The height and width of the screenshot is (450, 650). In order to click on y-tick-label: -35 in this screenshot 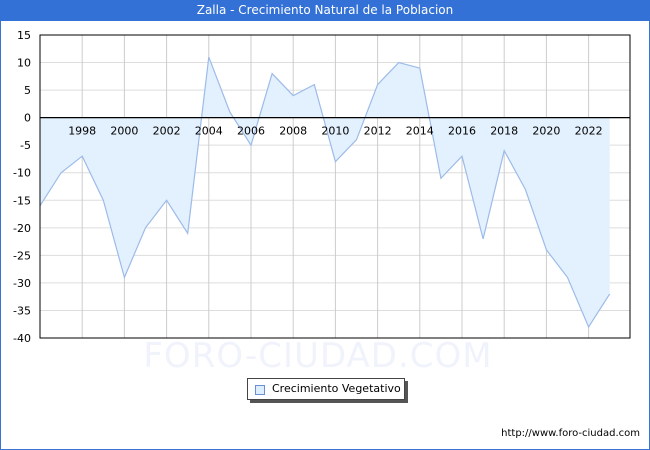, I will do `click(22, 310)`.